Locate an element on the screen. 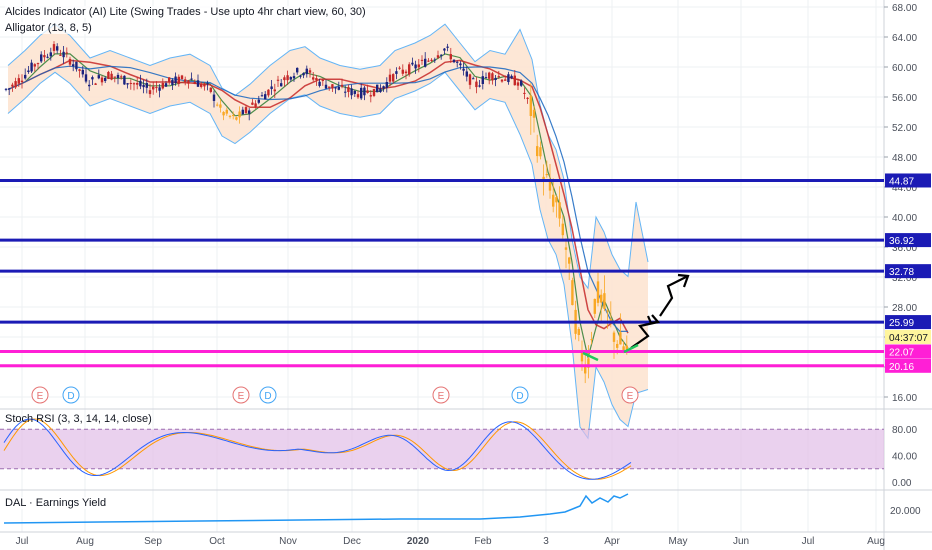  time-tick-label: Jun is located at coordinates (741, 541).